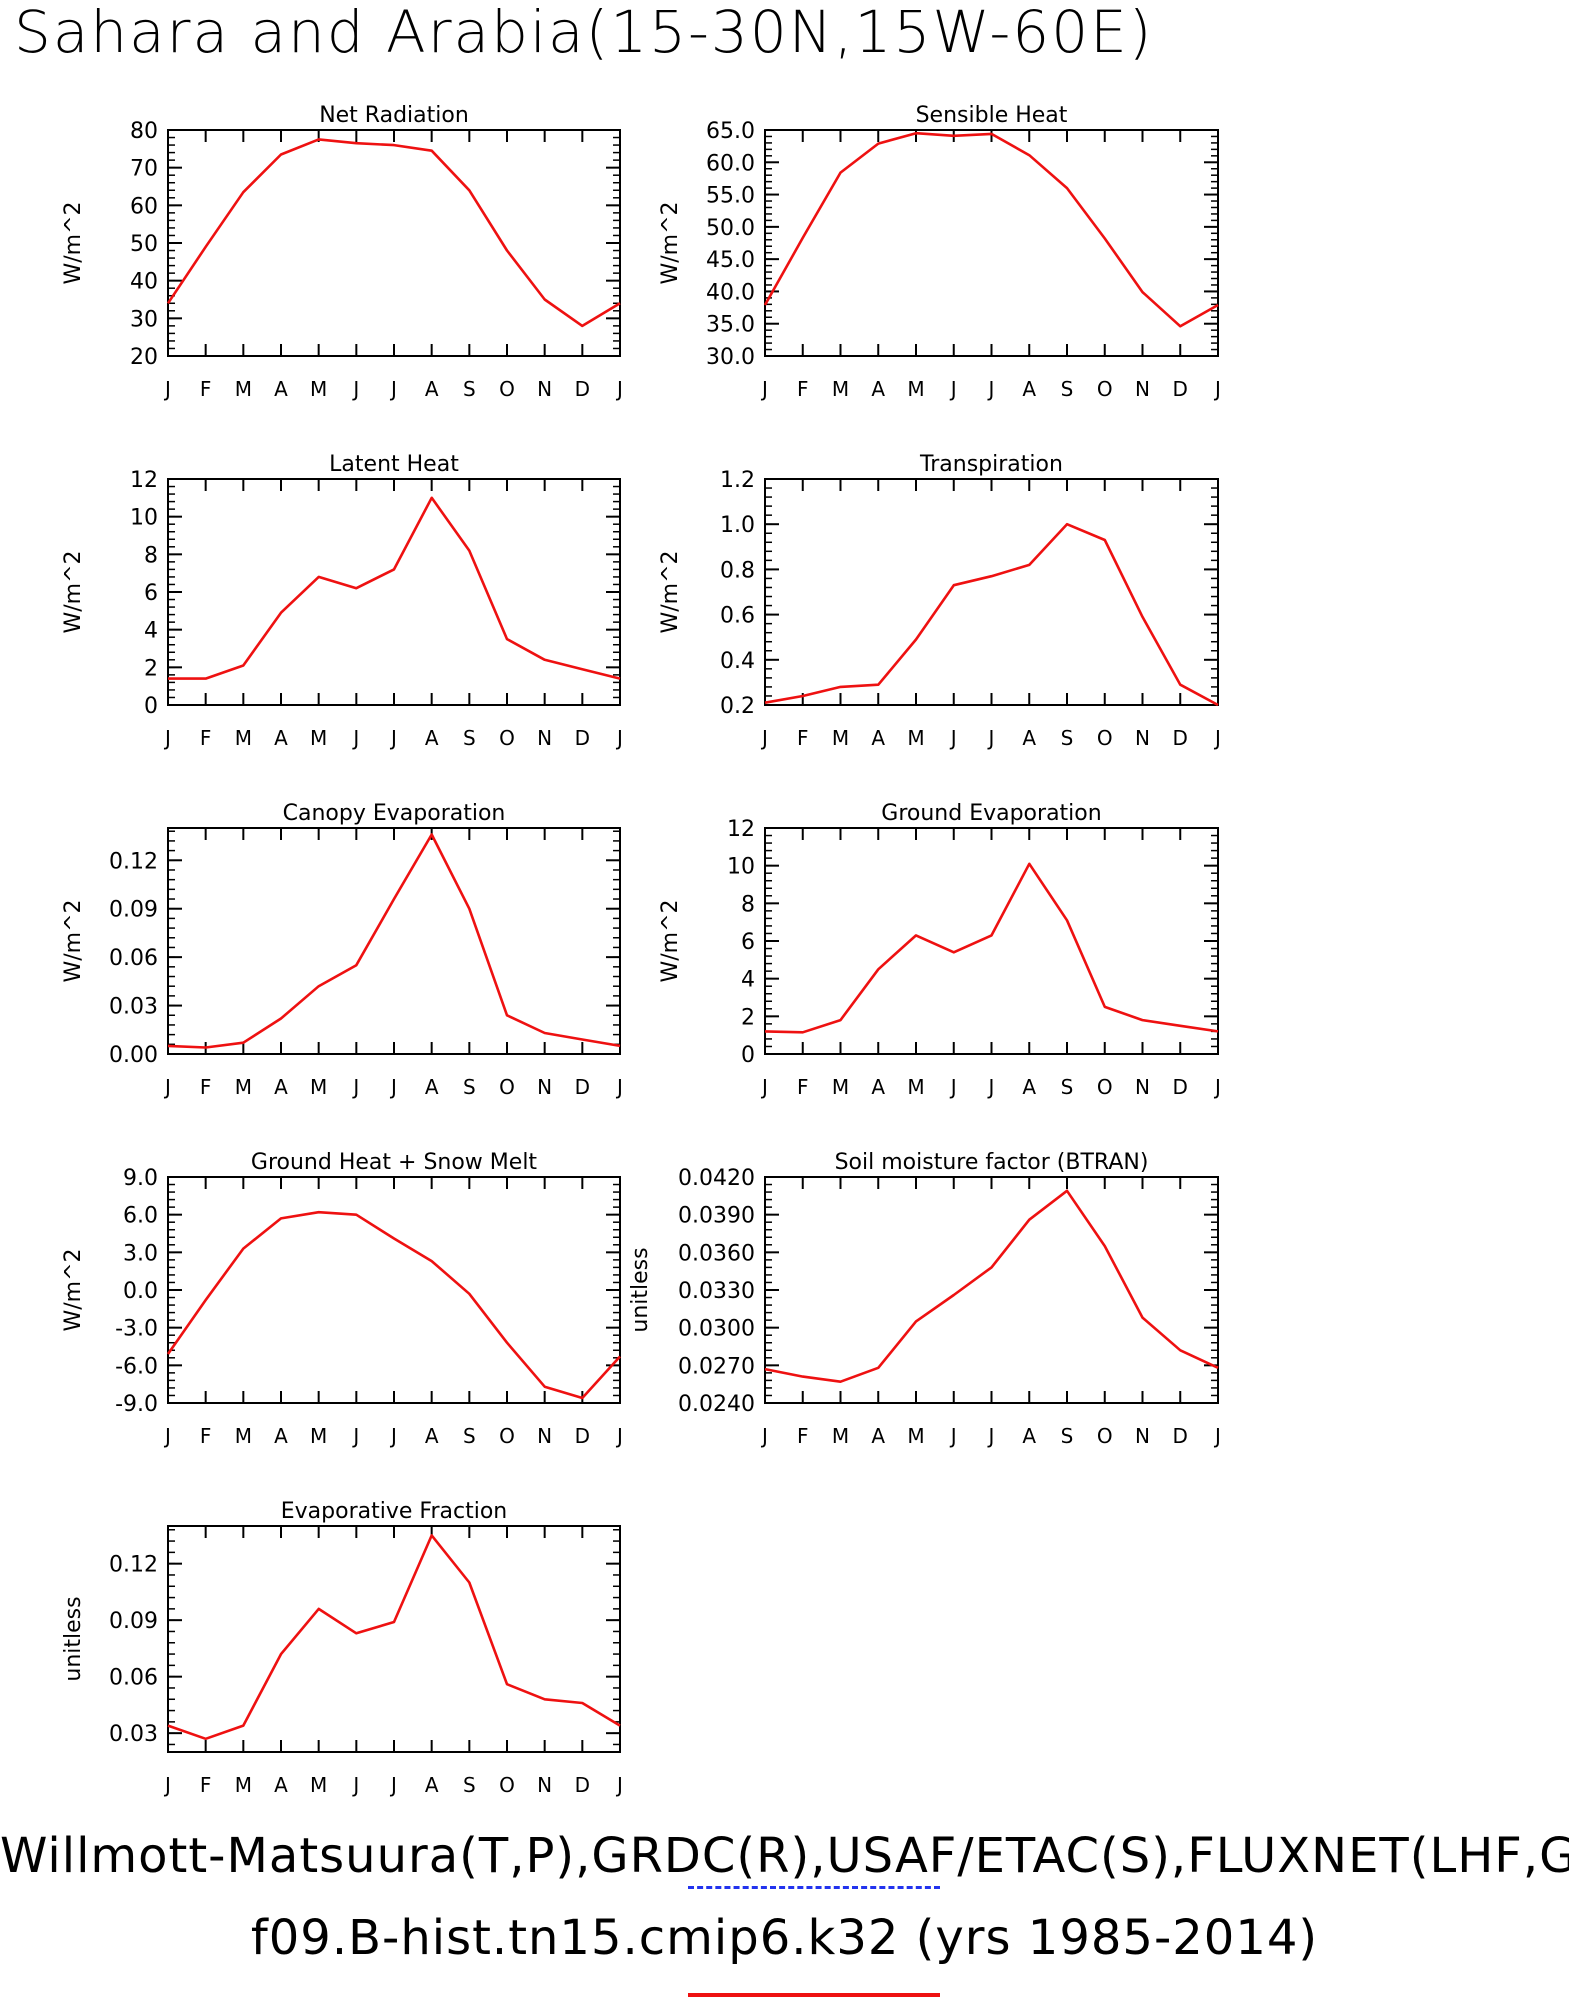  Describe the element at coordinates (716, 1404) in the screenshot. I see `y-tick-label: 0.0240` at that location.